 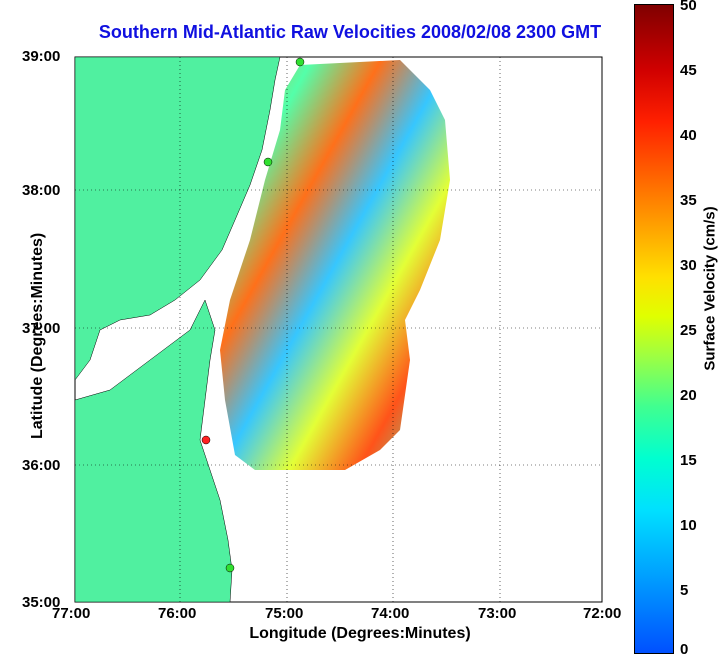 I want to click on colorbar-tick: 10, so click(x=688, y=525).